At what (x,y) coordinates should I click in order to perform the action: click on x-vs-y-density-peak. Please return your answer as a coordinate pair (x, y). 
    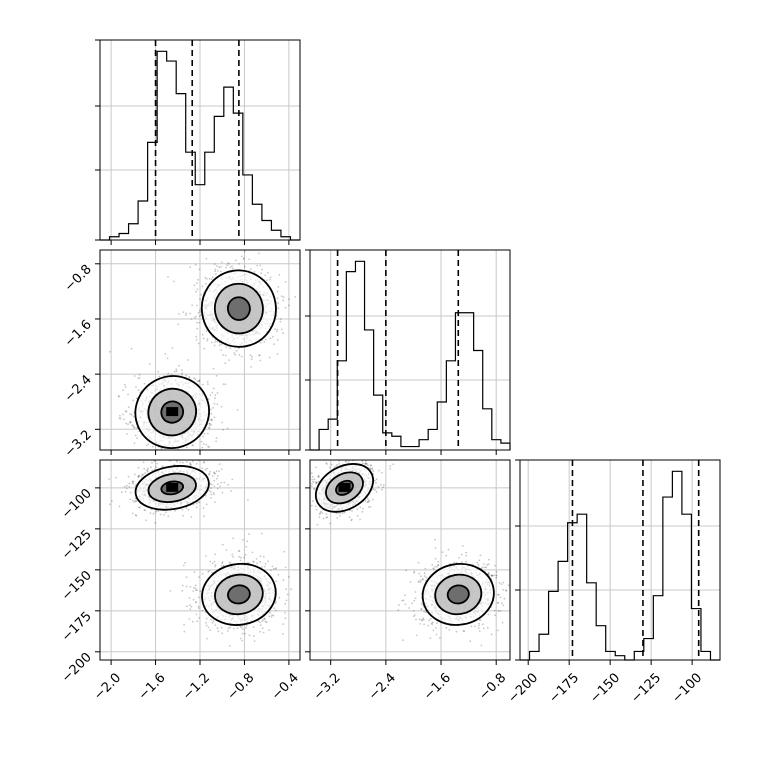
    Looking at the image, I should click on (172, 412).